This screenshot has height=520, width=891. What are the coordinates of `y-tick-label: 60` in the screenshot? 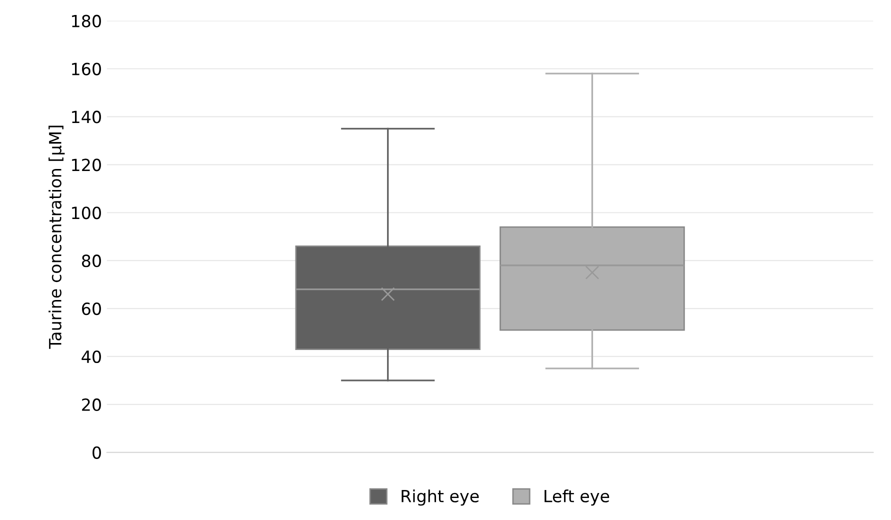 It's located at (91, 309).